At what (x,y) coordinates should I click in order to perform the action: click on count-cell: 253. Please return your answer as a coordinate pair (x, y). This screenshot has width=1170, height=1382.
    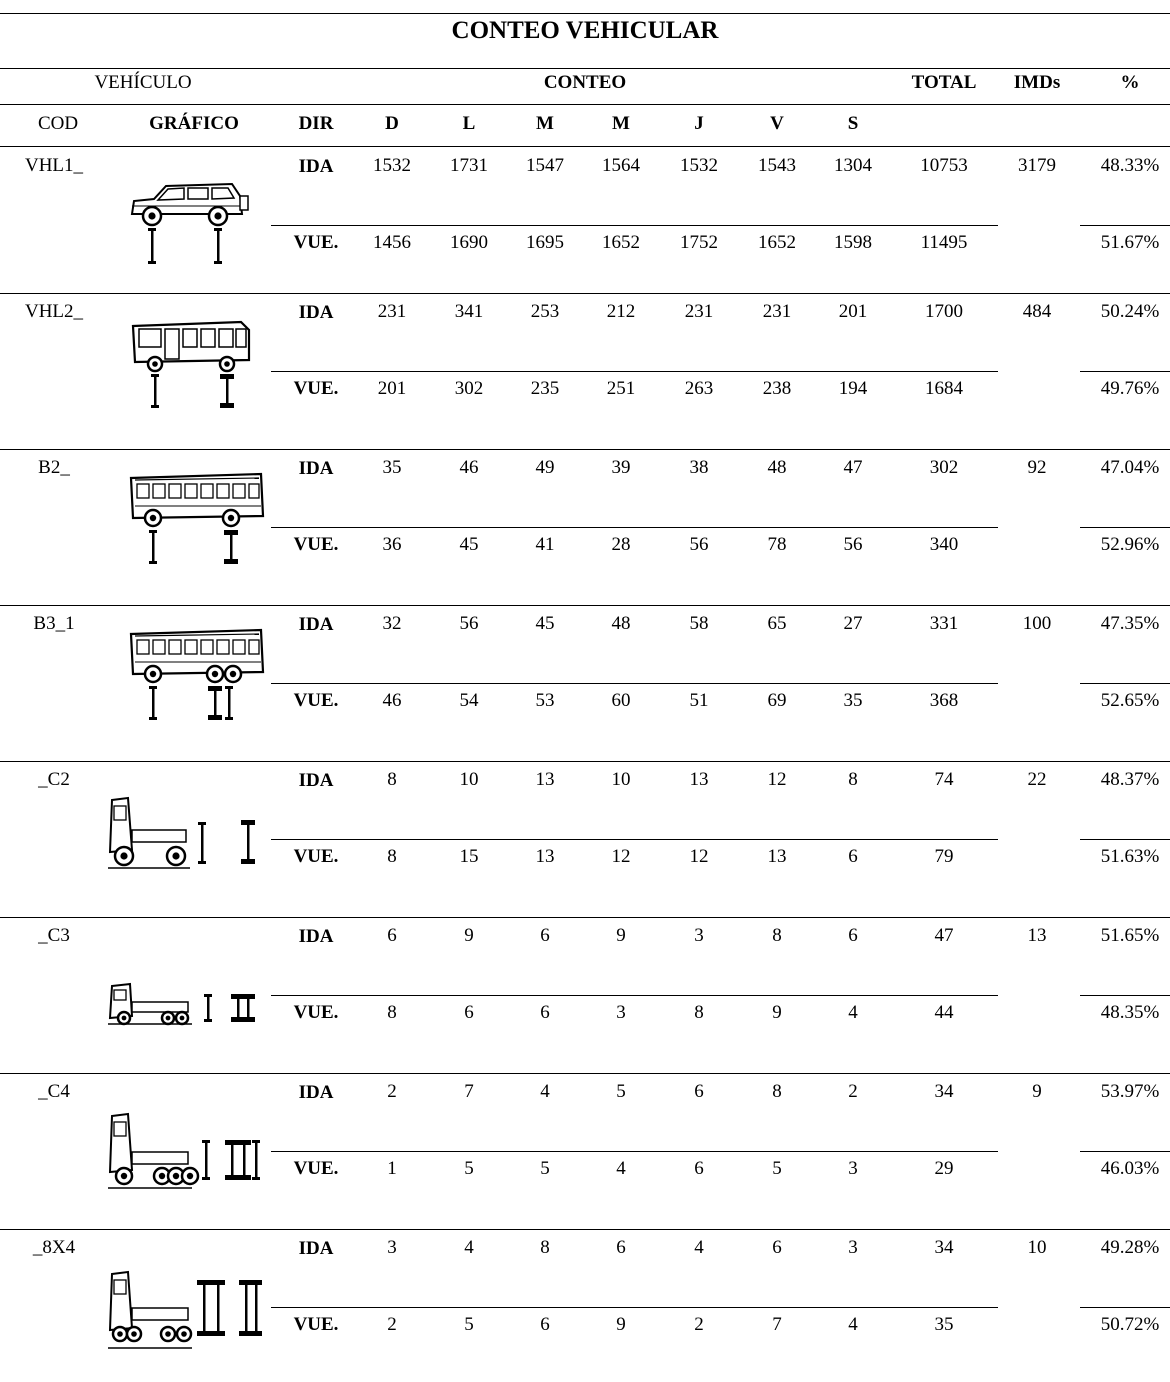
    Looking at the image, I should click on (545, 311).